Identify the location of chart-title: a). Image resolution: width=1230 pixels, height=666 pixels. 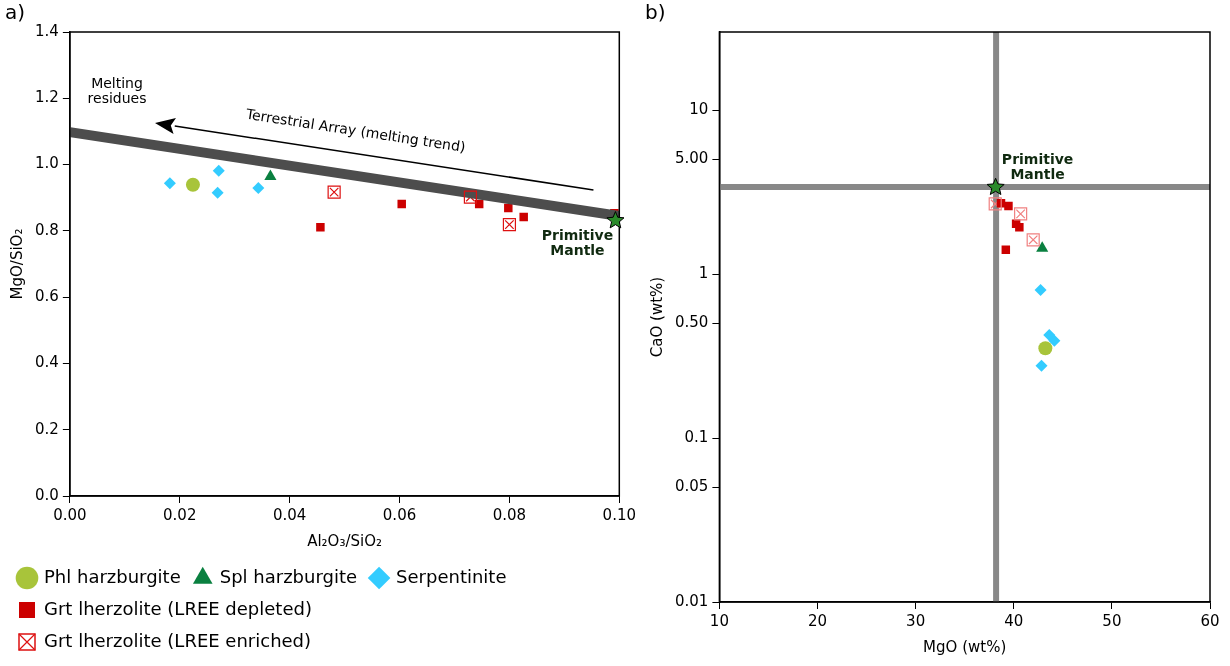
(15, 12).